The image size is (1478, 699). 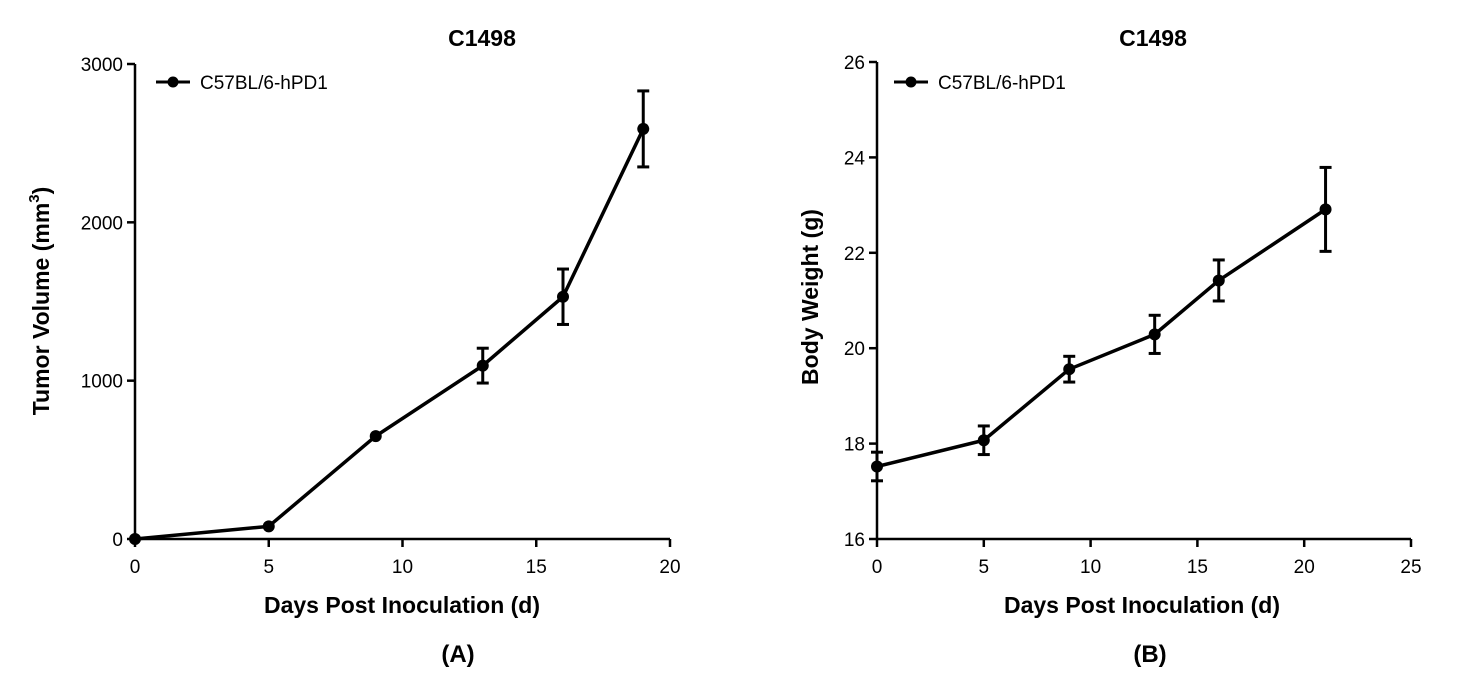 I want to click on chart-a-y-tick-label: 3000, so click(x=102, y=65).